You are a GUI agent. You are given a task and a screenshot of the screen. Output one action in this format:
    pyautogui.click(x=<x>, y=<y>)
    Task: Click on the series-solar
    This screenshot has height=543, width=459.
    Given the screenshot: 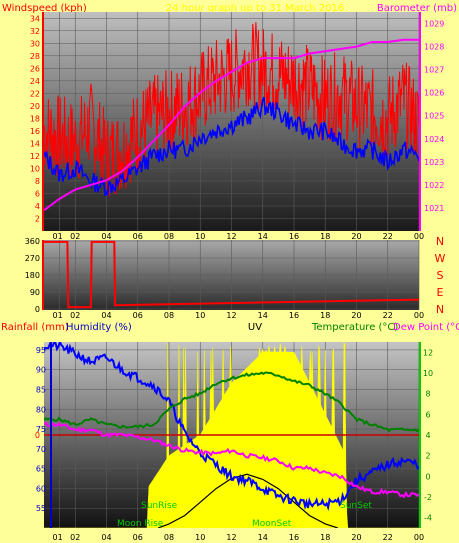 What is the action you would take?
    pyautogui.click(x=247, y=500)
    